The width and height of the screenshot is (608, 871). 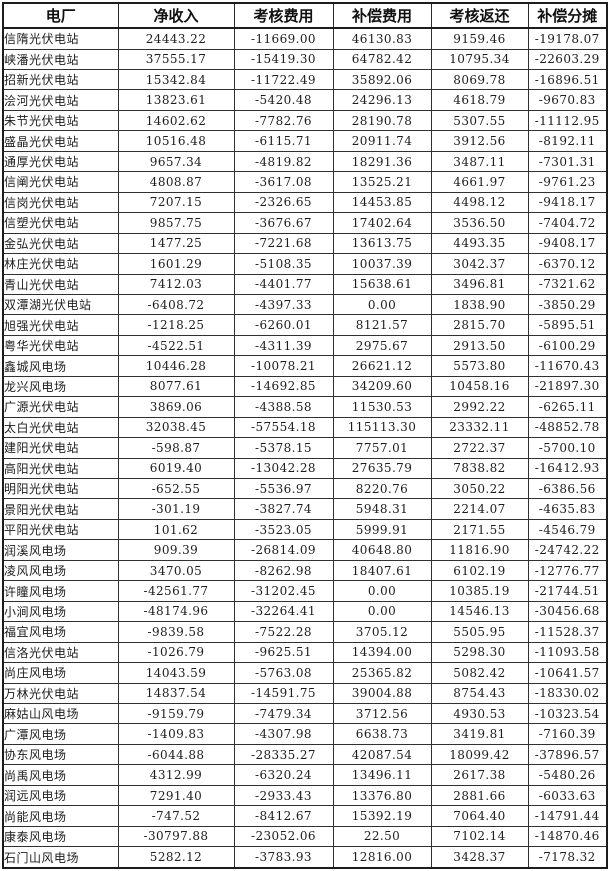 What do you see at coordinates (283, 734) in the screenshot?
I see `value-cell: -4307.98` at bounding box center [283, 734].